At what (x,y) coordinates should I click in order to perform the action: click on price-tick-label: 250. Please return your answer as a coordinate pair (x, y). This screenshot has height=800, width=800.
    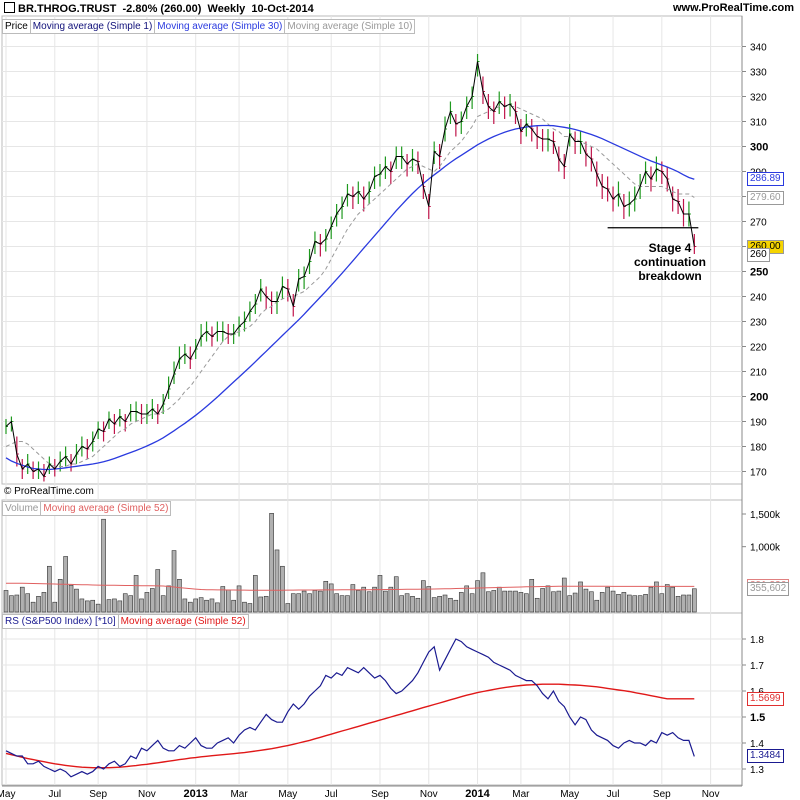
    Looking at the image, I should click on (759, 273).